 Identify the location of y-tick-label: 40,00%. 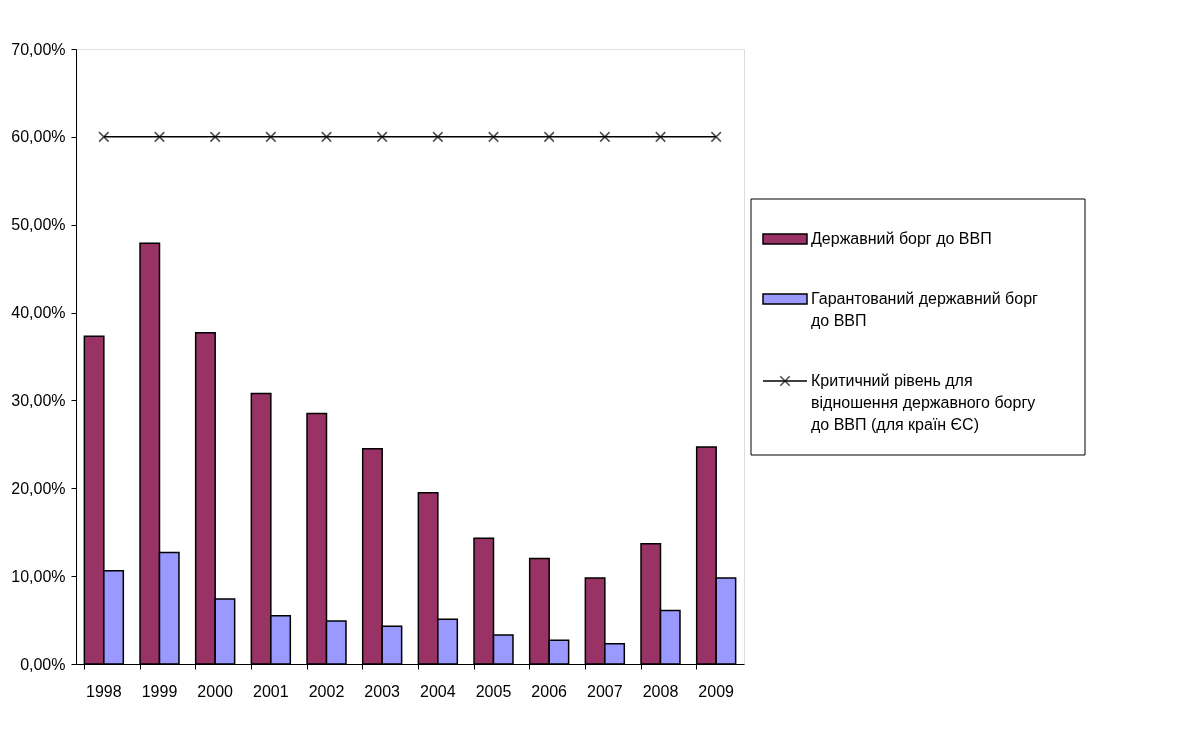
(38, 313).